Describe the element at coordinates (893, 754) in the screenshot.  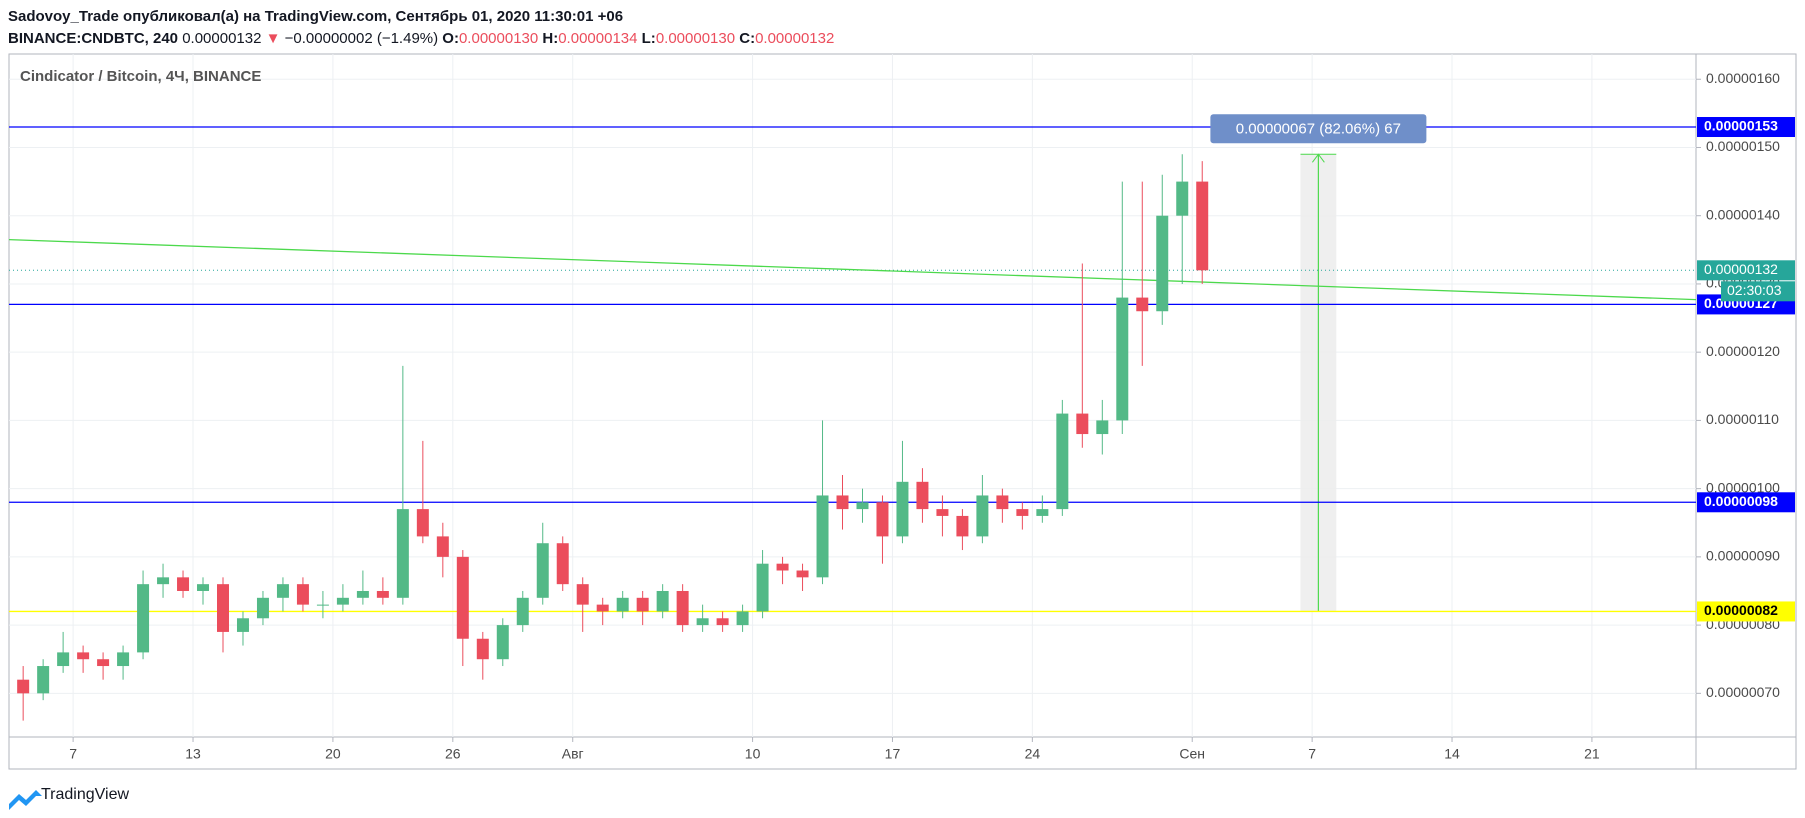
I see `x-tick-label: 17` at that location.